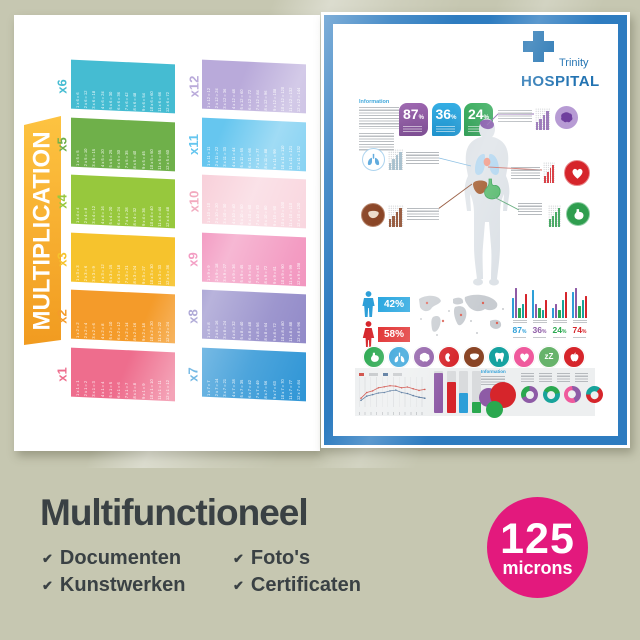 This screenshot has height=640, width=640. I want to click on table-label-text: x4, so click(62, 201).